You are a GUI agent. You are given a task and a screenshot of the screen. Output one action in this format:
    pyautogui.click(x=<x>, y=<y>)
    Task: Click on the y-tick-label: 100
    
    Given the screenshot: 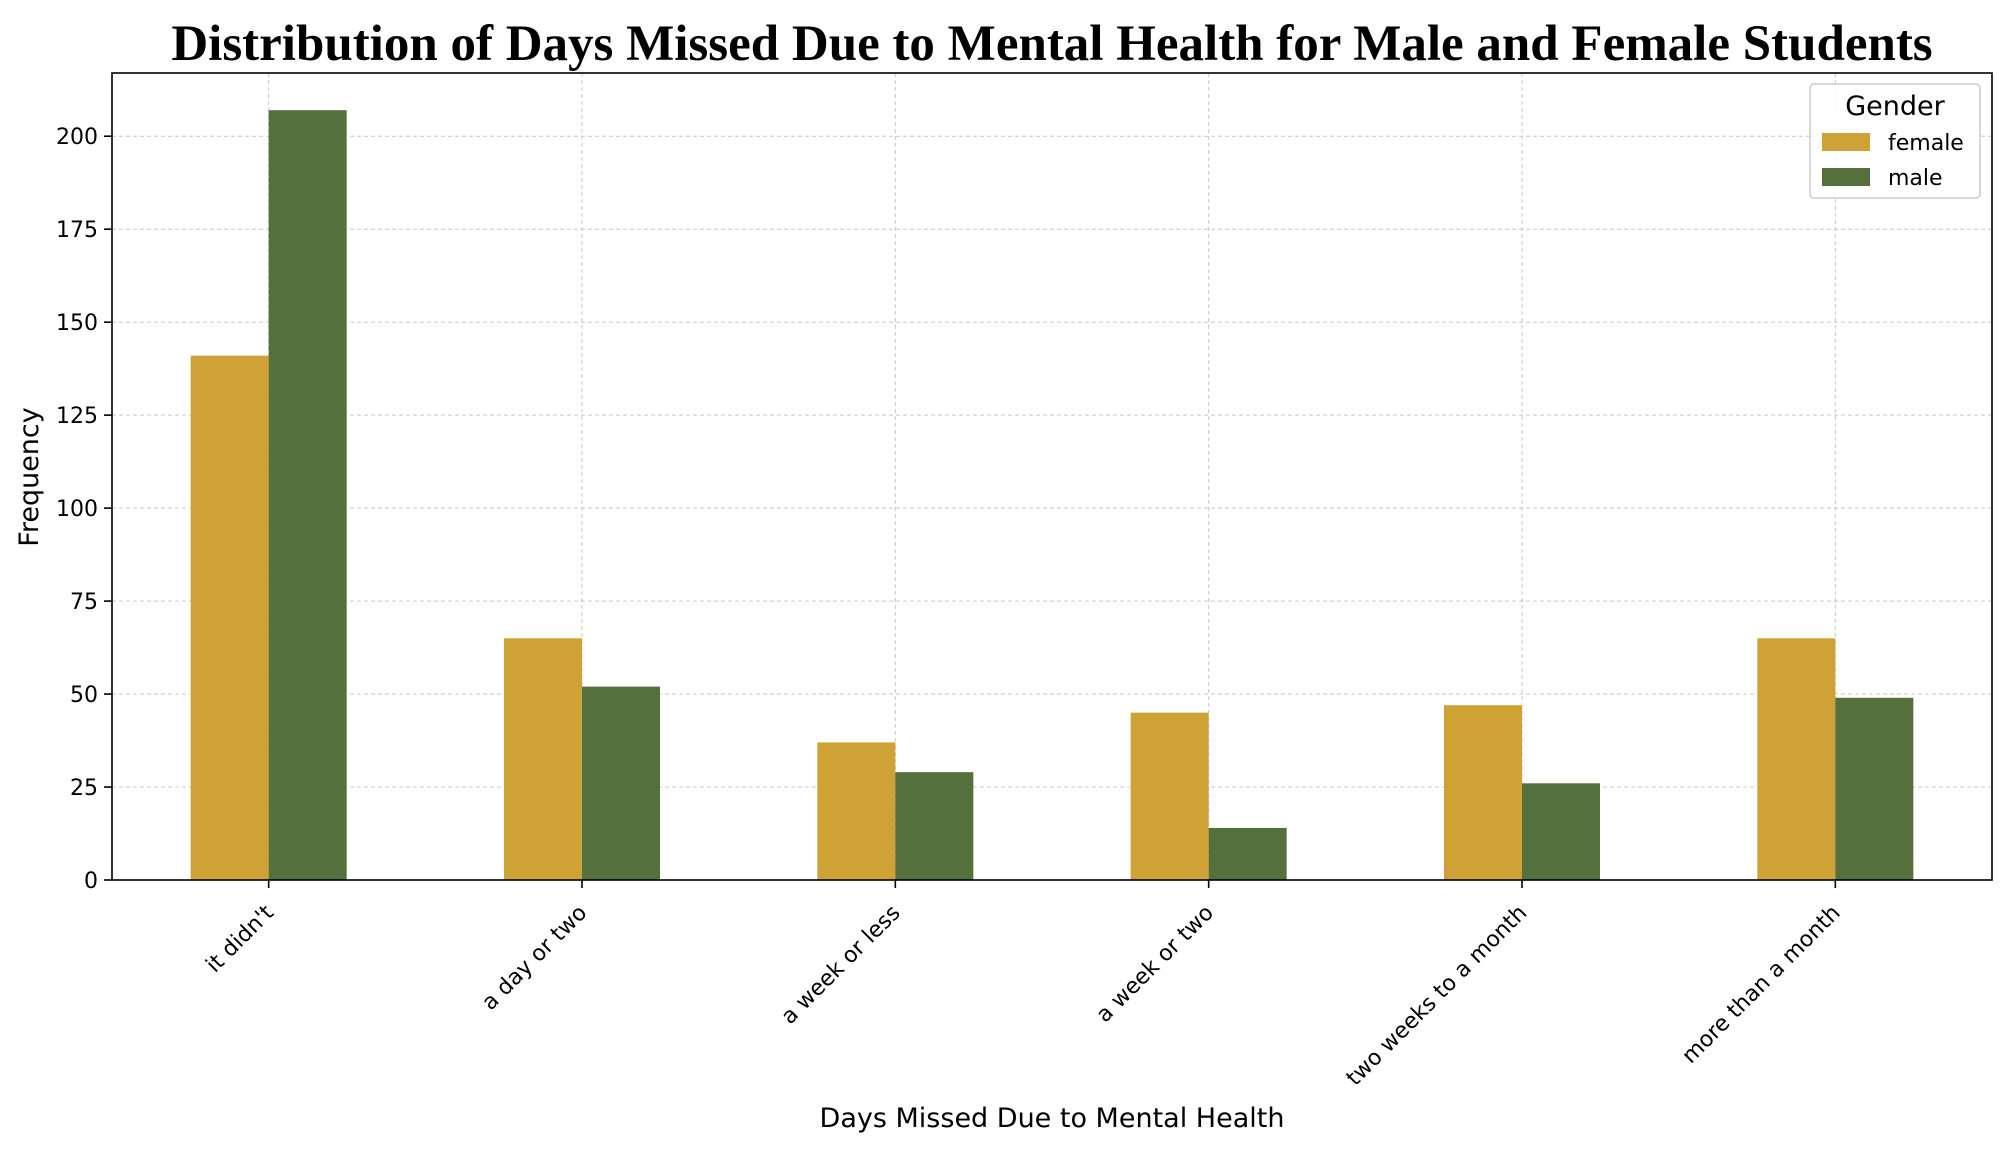 What is the action you would take?
    pyautogui.click(x=77, y=509)
    